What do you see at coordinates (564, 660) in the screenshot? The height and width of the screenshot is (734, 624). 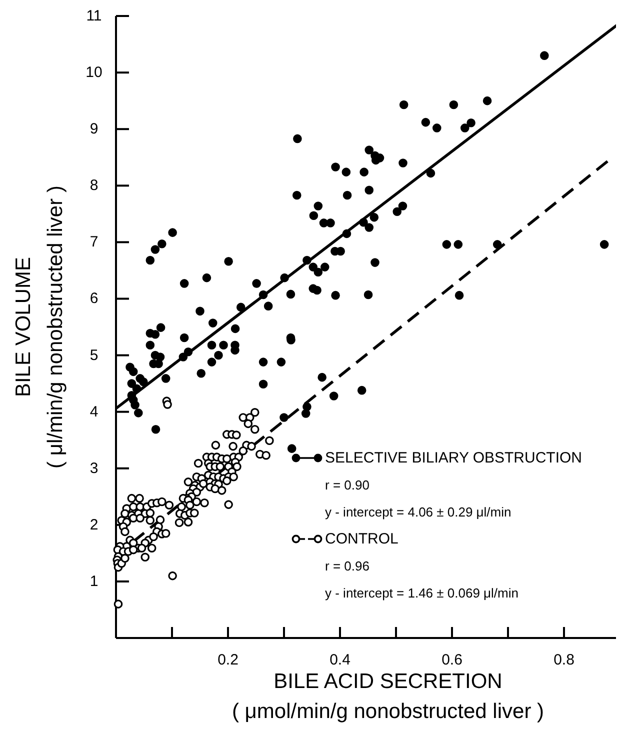 I see `x-tick-label: 0.8` at bounding box center [564, 660].